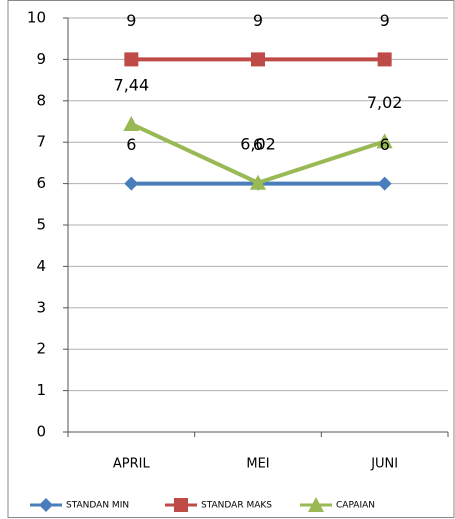 The height and width of the screenshot is (519, 455). I want to click on x-tick-label: APRIL, so click(132, 464).